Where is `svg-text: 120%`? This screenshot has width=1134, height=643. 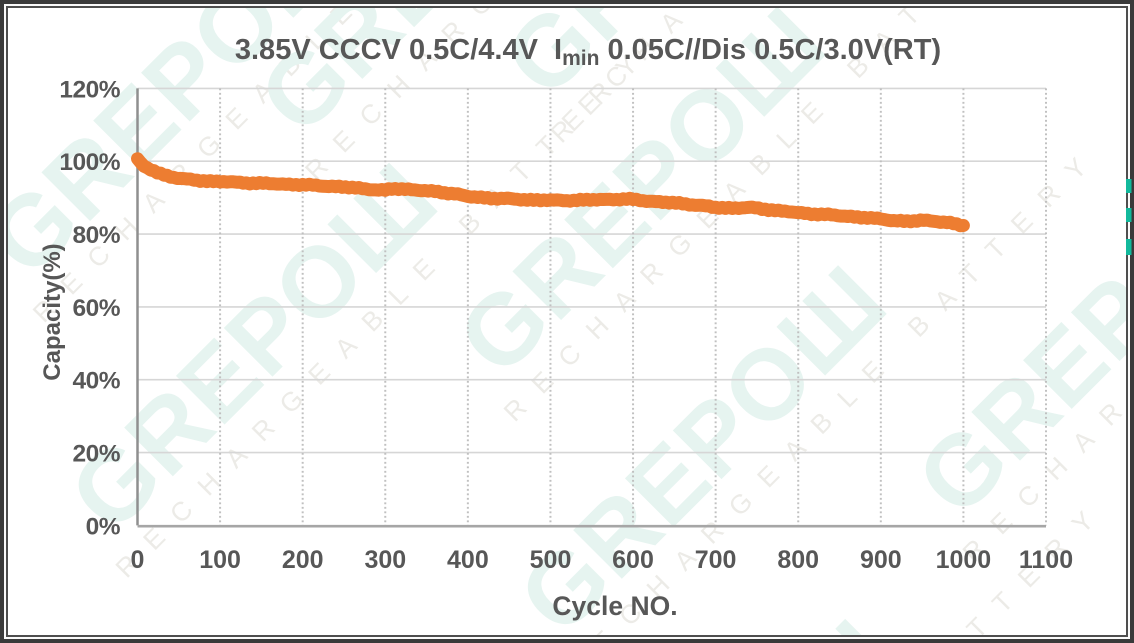
svg-text: 120% is located at coordinates (89, 89).